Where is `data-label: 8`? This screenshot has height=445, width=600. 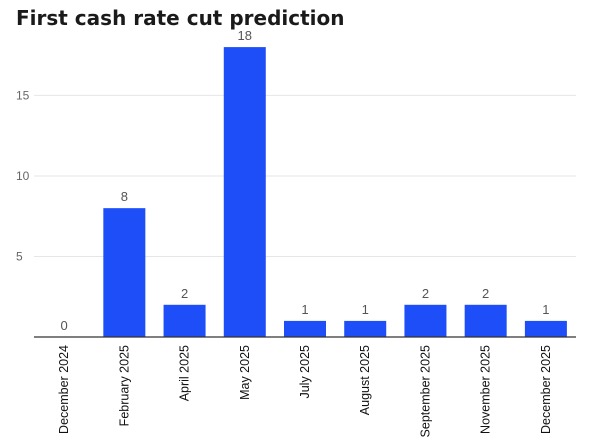 data-label: 8 is located at coordinates (124, 196).